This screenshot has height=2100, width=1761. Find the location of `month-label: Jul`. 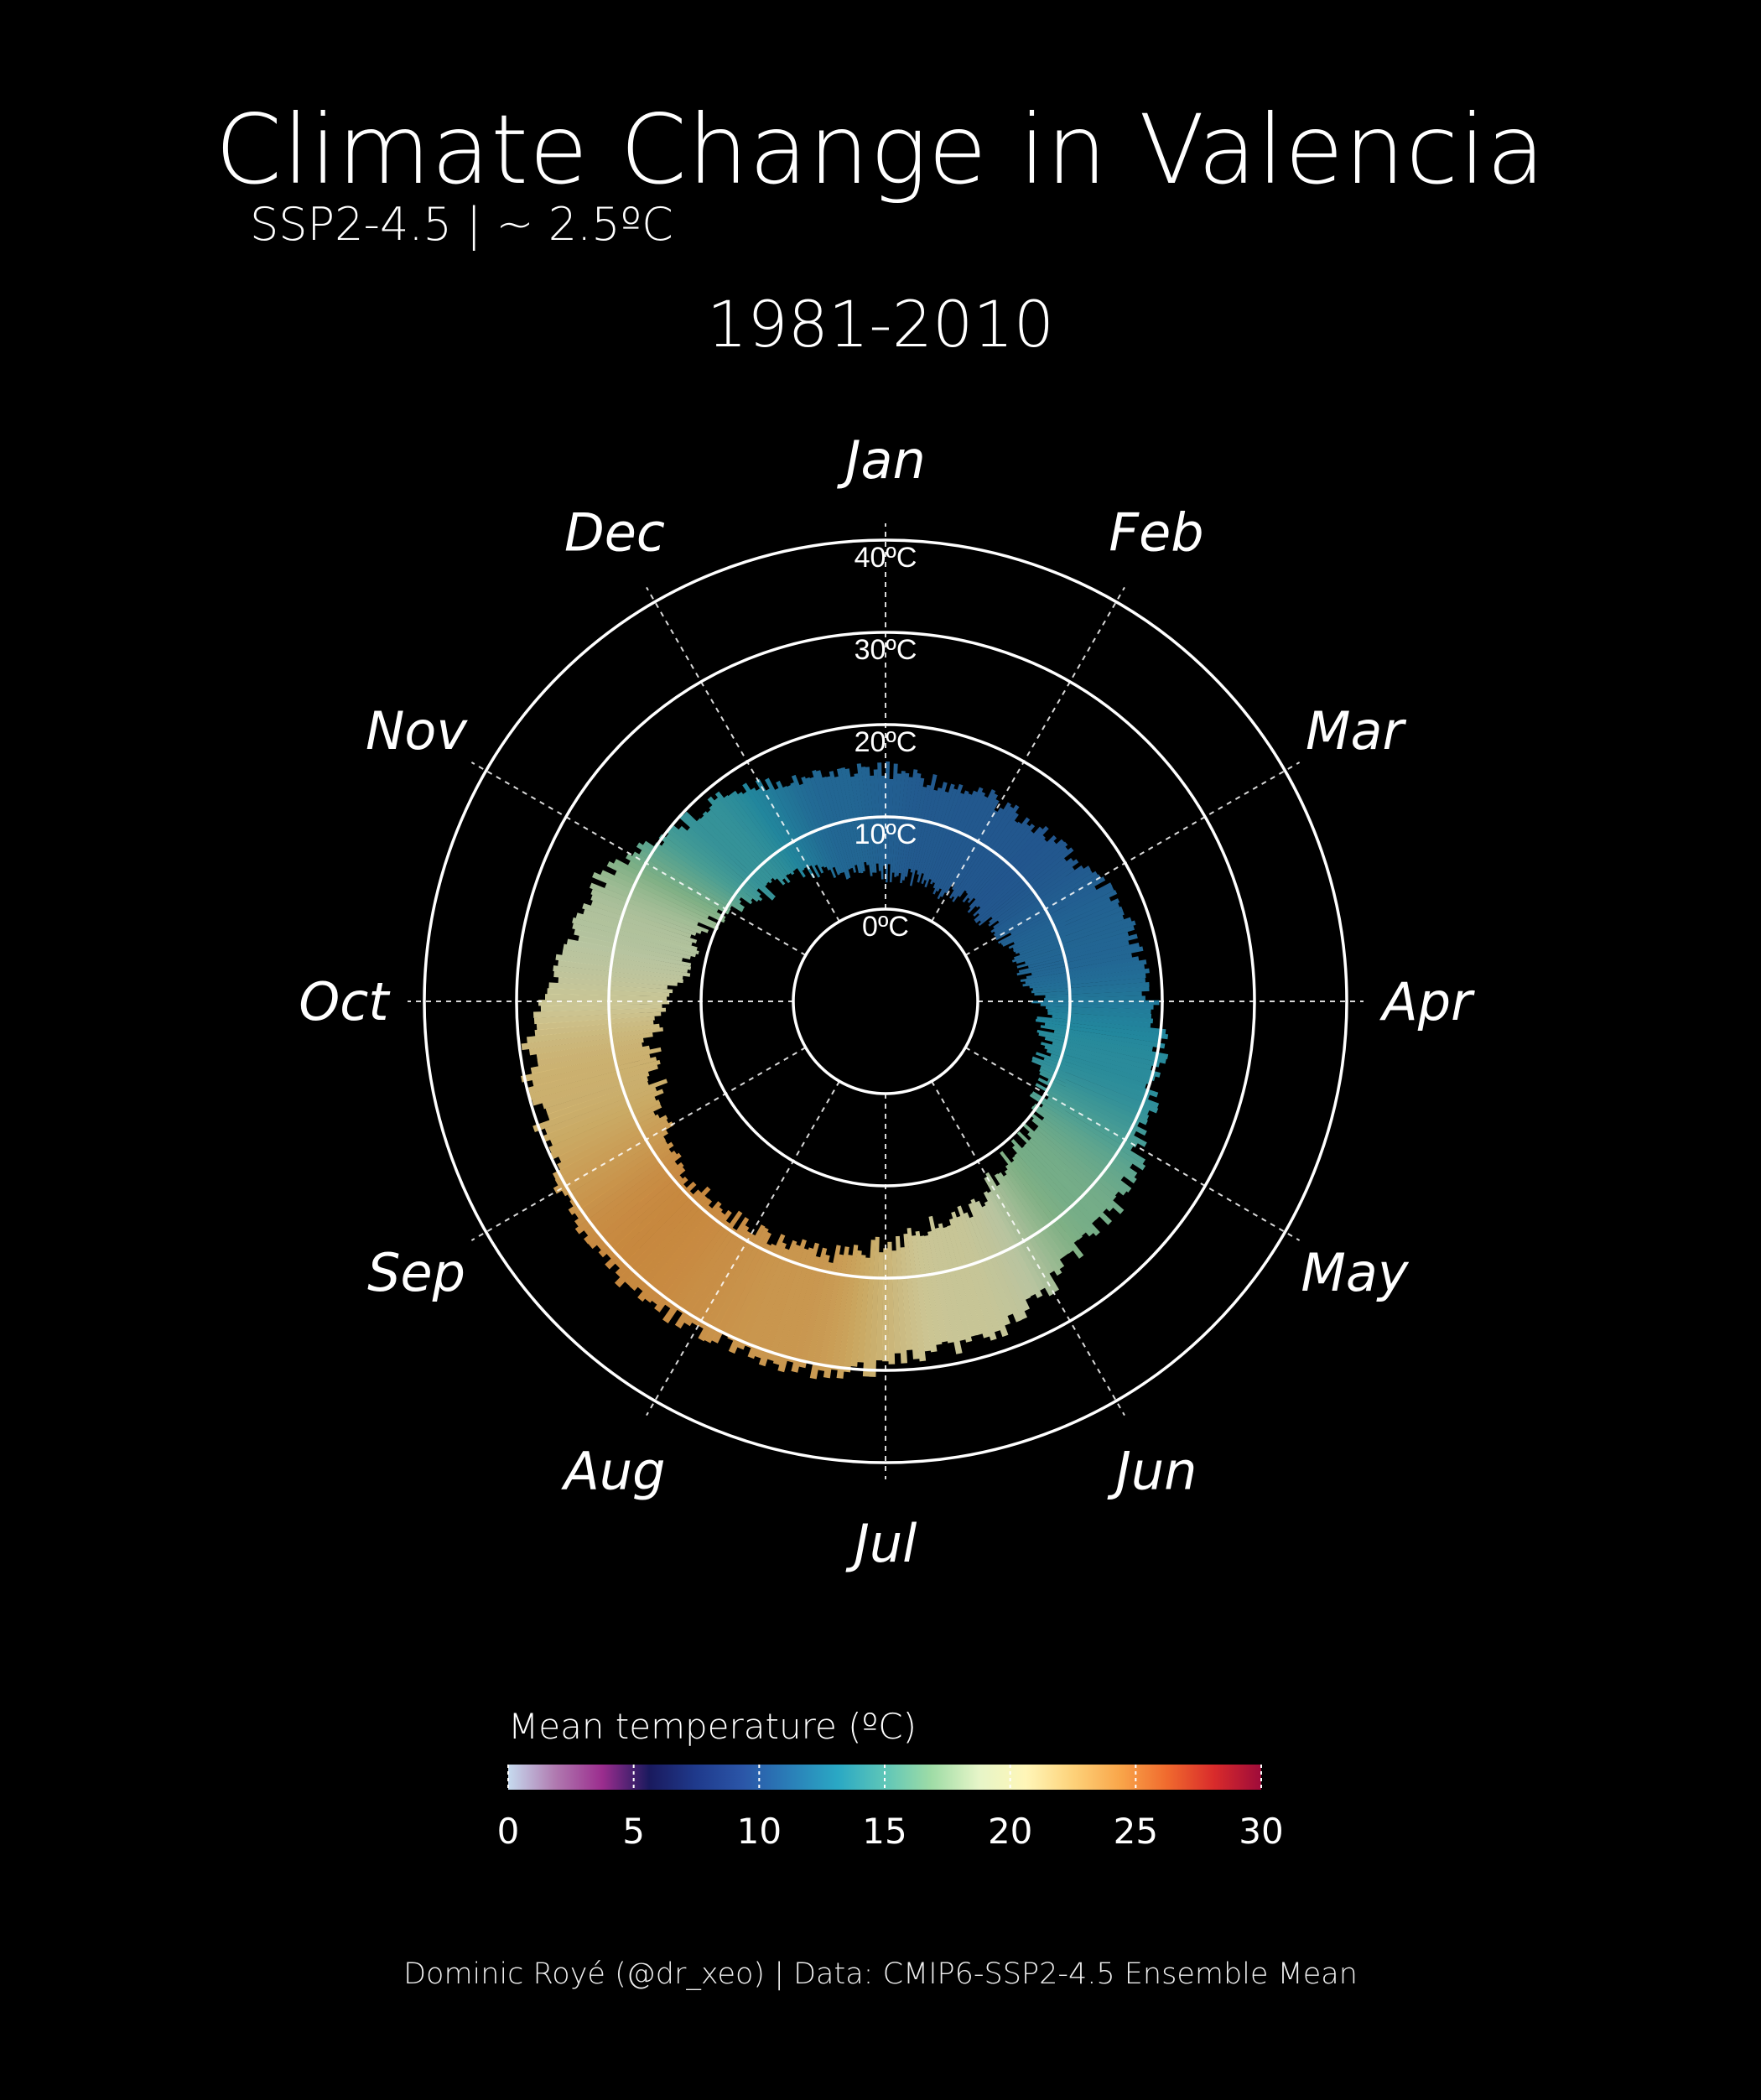

month-label: Jul is located at coordinates (881, 1543).